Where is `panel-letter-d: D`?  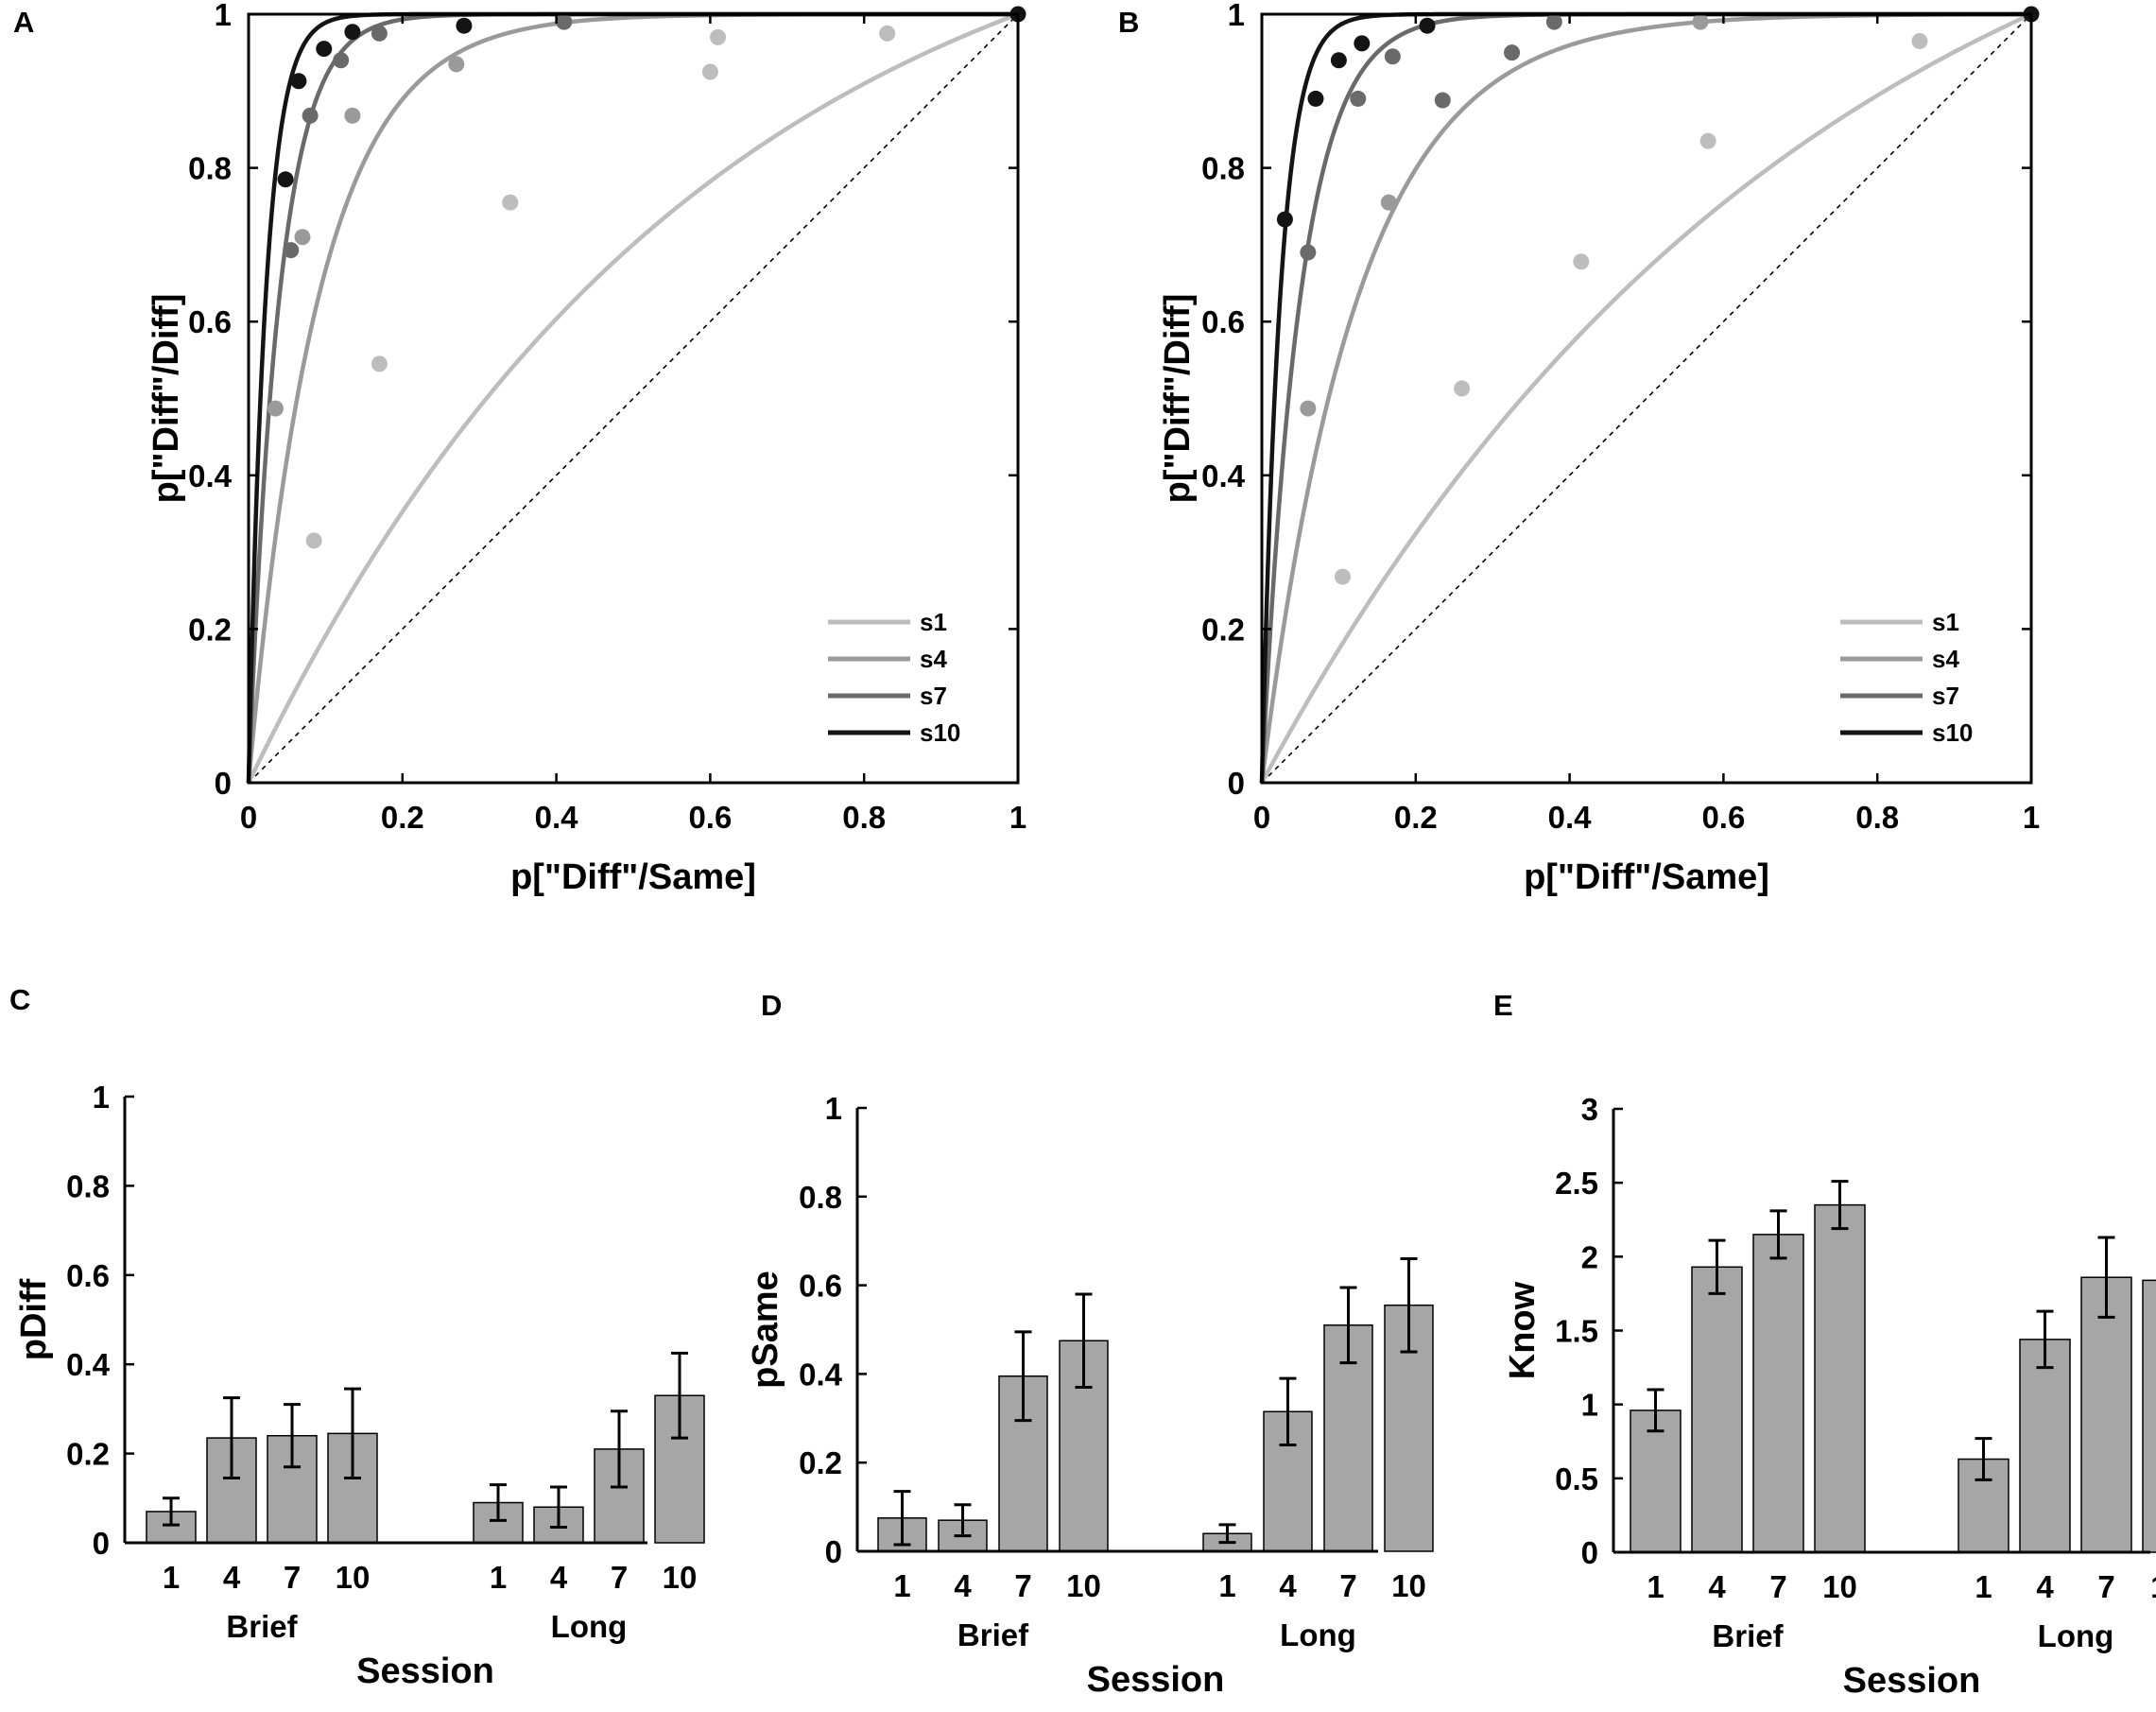 panel-letter-d: D is located at coordinates (772, 1005).